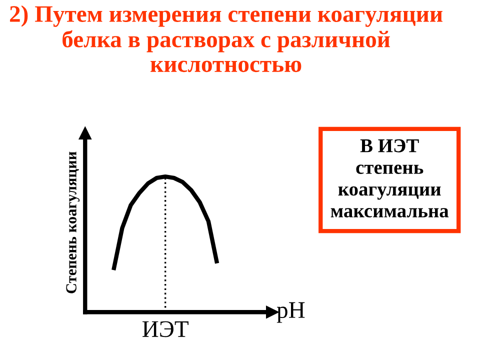  I want to click on x-axis-title: pH, so click(290, 312).